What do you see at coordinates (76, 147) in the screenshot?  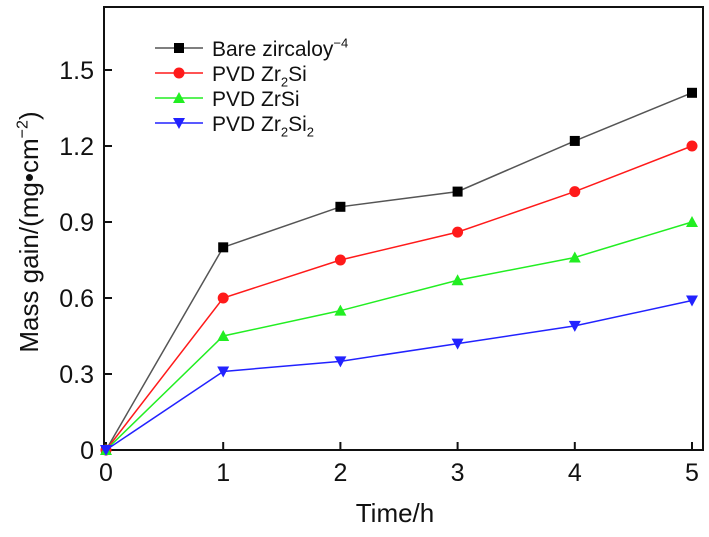 I see `y-tick-label: 1.2` at bounding box center [76, 147].